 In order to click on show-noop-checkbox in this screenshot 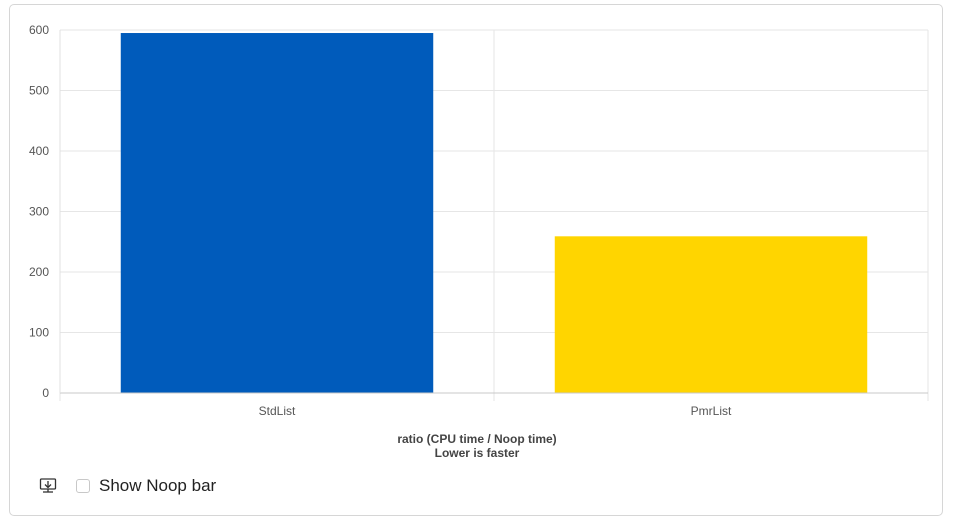, I will do `click(83, 486)`.